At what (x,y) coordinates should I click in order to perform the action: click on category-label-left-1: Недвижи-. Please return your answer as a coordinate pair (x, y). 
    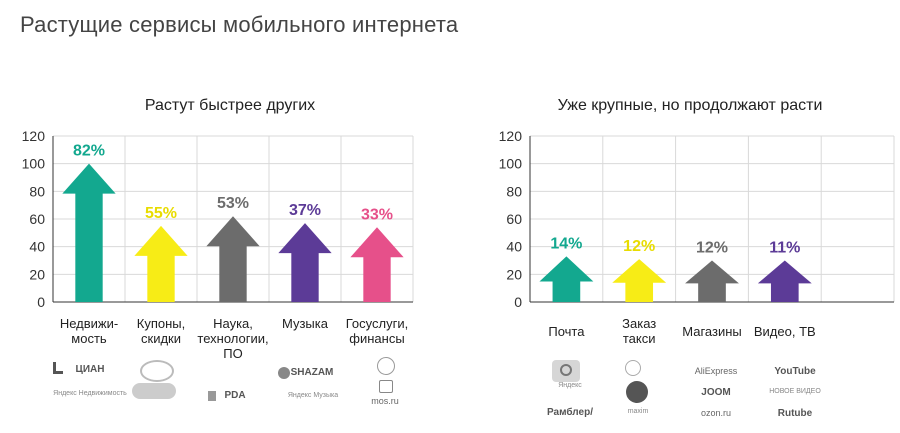
    Looking at the image, I should click on (89, 323).